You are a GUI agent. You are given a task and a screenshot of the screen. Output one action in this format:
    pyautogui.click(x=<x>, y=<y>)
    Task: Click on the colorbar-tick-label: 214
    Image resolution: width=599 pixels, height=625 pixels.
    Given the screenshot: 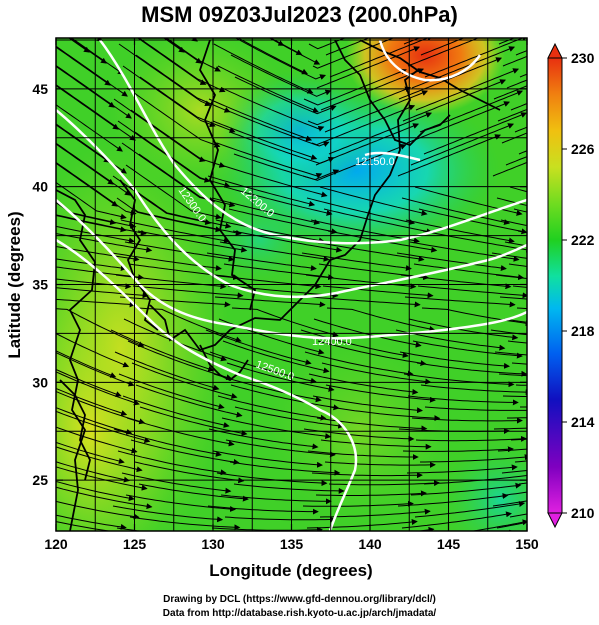 What is the action you would take?
    pyautogui.click(x=583, y=422)
    